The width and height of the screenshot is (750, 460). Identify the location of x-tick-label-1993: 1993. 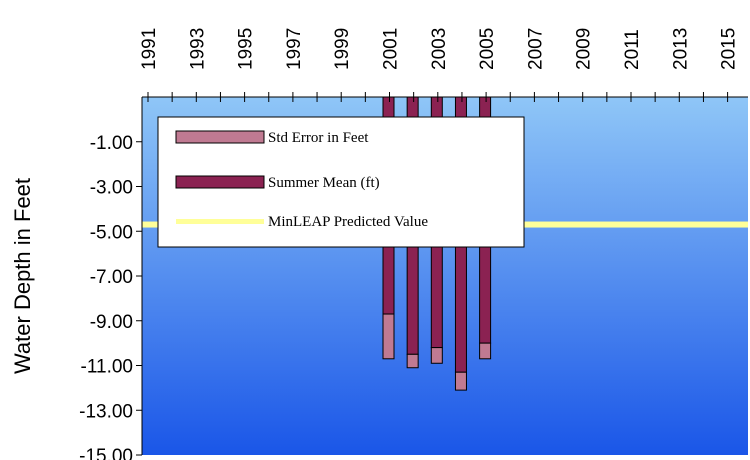
(197, 49).